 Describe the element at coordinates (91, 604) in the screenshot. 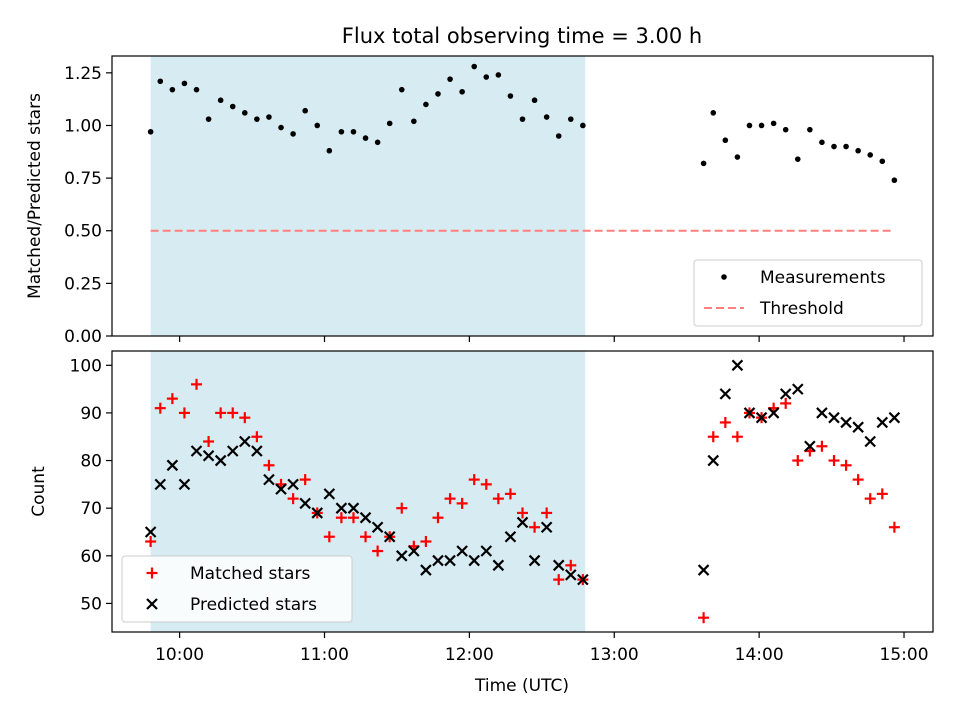

I see `bottom-y-tick-label: 50` at that location.